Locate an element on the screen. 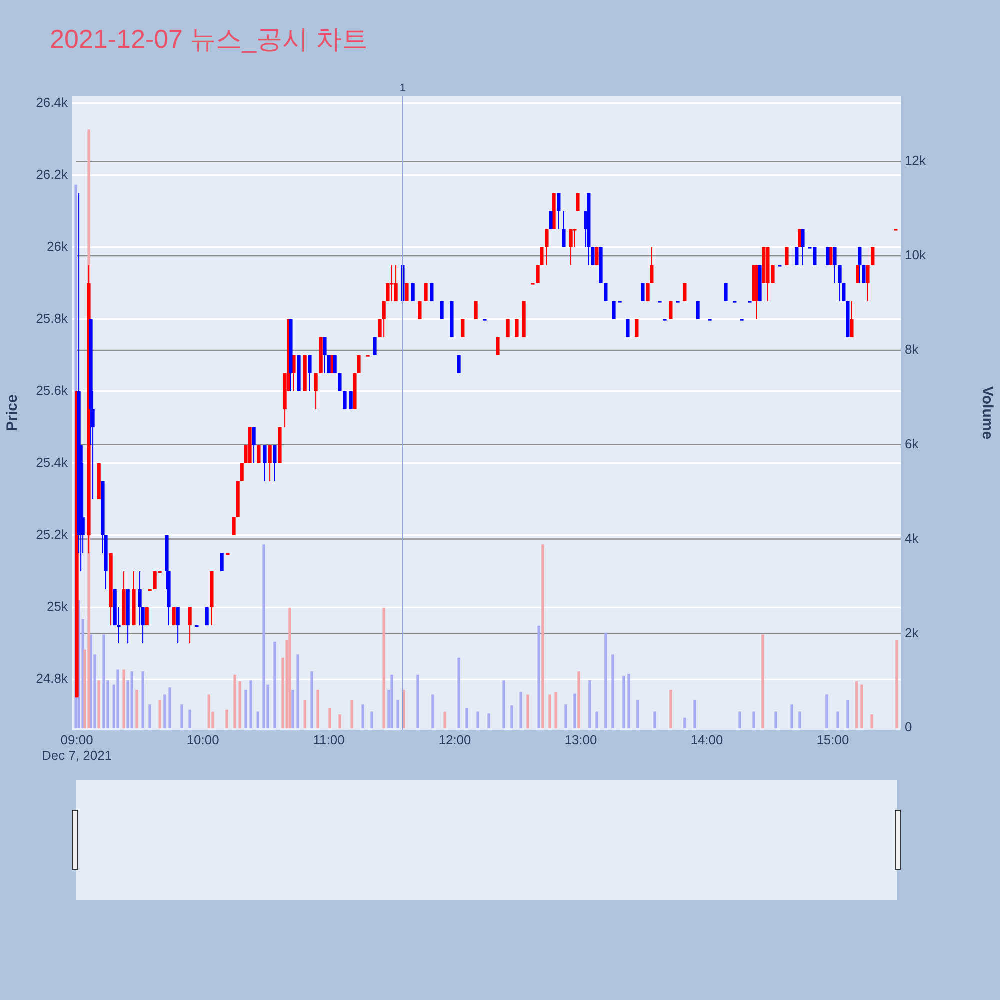  y-tick-label: 25.6k is located at coordinates (52, 390).